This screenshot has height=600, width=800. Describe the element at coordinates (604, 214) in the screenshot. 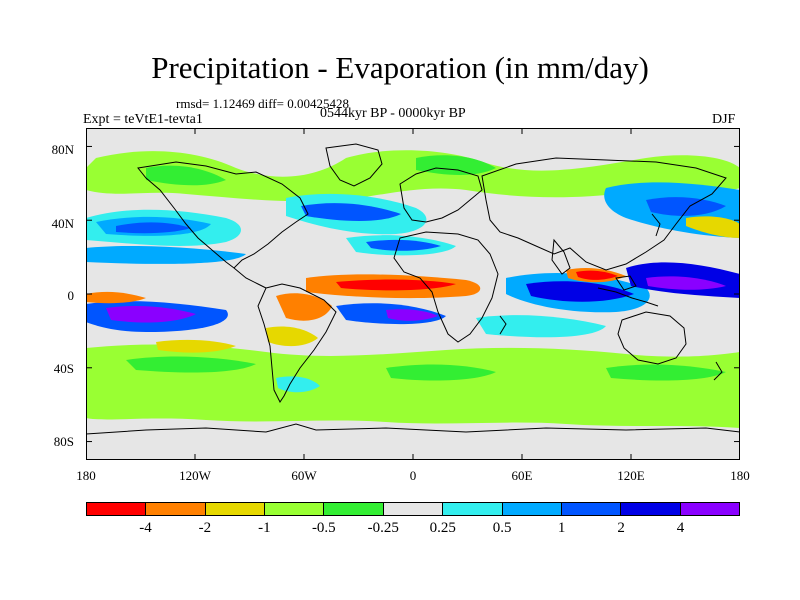

I see `coastline-asia` at that location.